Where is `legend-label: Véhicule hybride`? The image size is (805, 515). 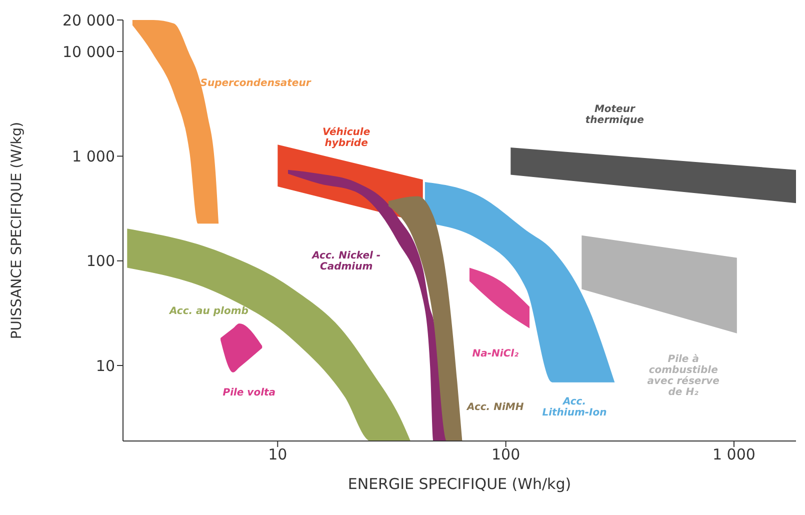
legend-label: Véhicule hybride is located at coordinates (346, 137).